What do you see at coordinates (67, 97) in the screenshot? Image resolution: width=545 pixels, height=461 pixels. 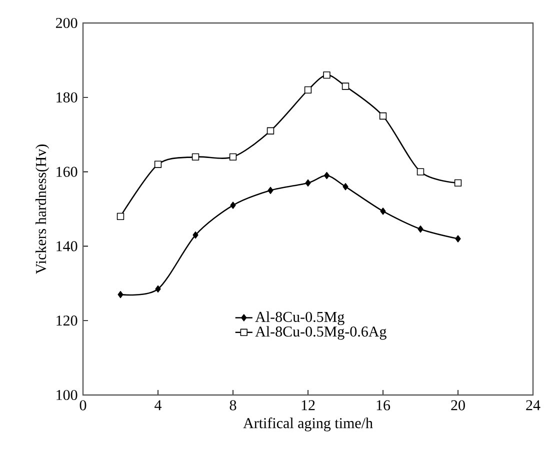 I see `y-tick-label: 180` at bounding box center [67, 97].